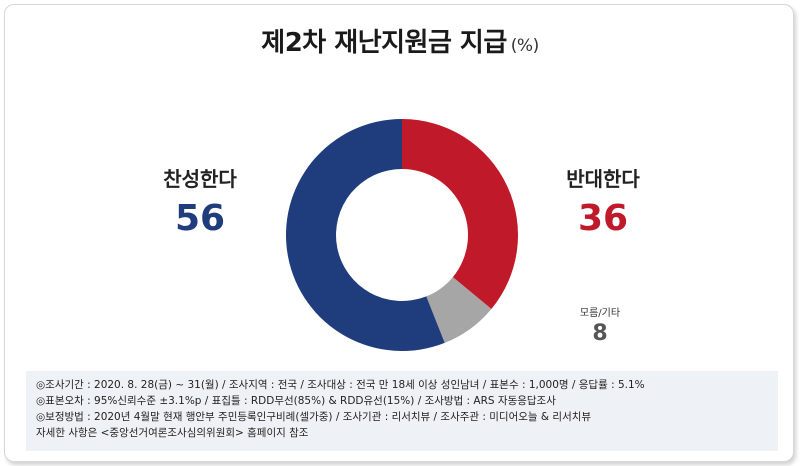 Image resolution: width=800 pixels, height=466 pixels. I want to click on oppose-value: 36, so click(603, 218).